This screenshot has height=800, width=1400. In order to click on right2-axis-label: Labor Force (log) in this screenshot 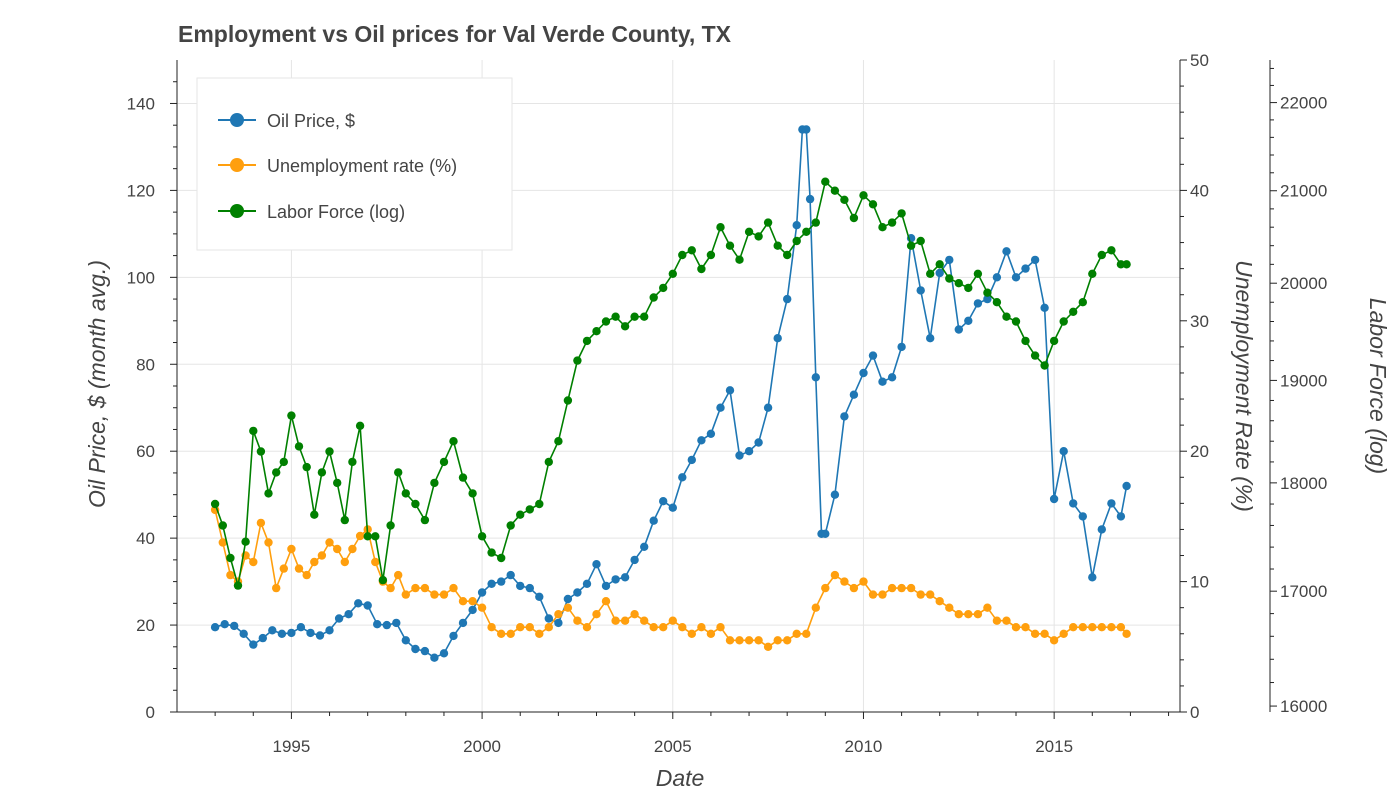, I will do `click(1378, 386)`.